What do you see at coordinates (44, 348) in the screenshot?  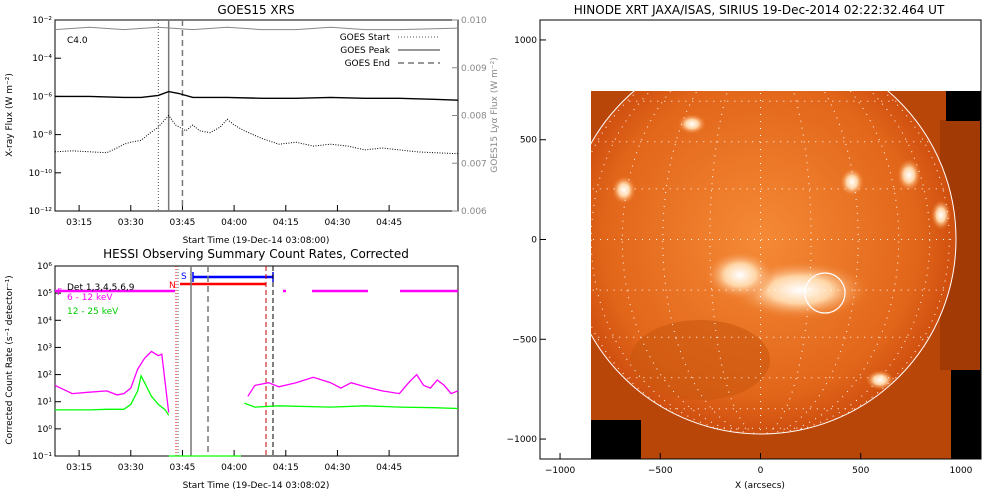 I see `hessi-ytick-label: 10³` at bounding box center [44, 348].